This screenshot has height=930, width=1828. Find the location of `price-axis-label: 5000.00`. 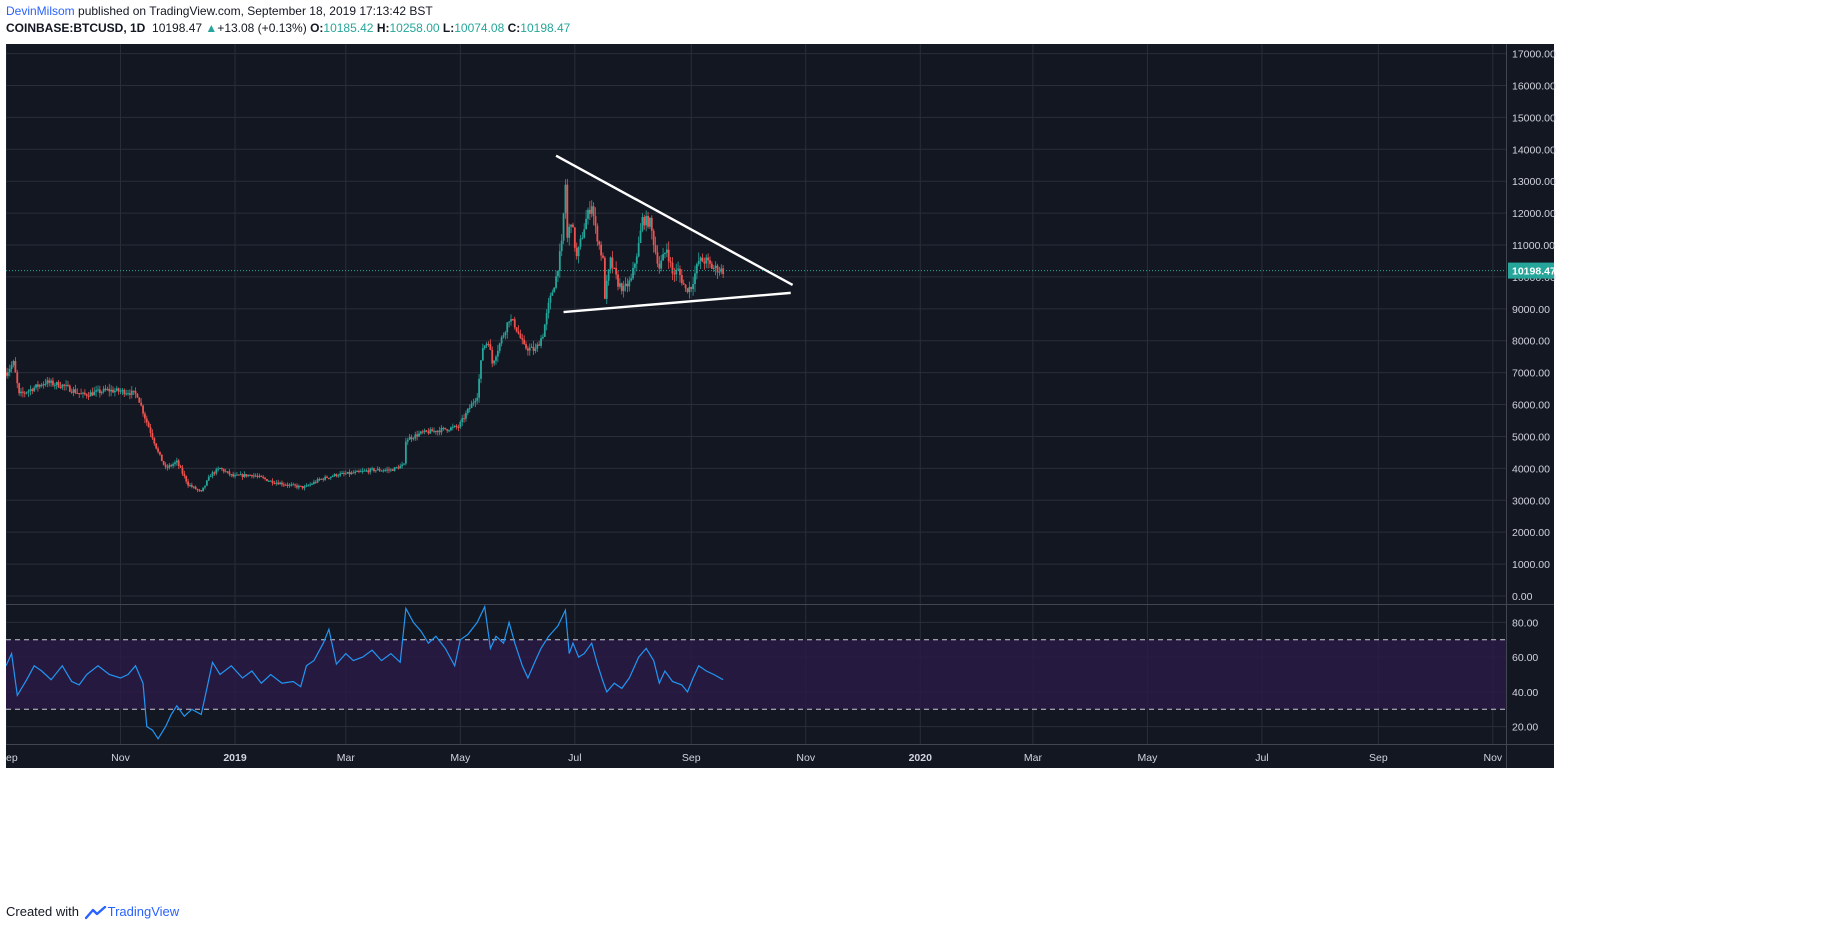

price-axis-label: 5000.00 is located at coordinates (1531, 437).